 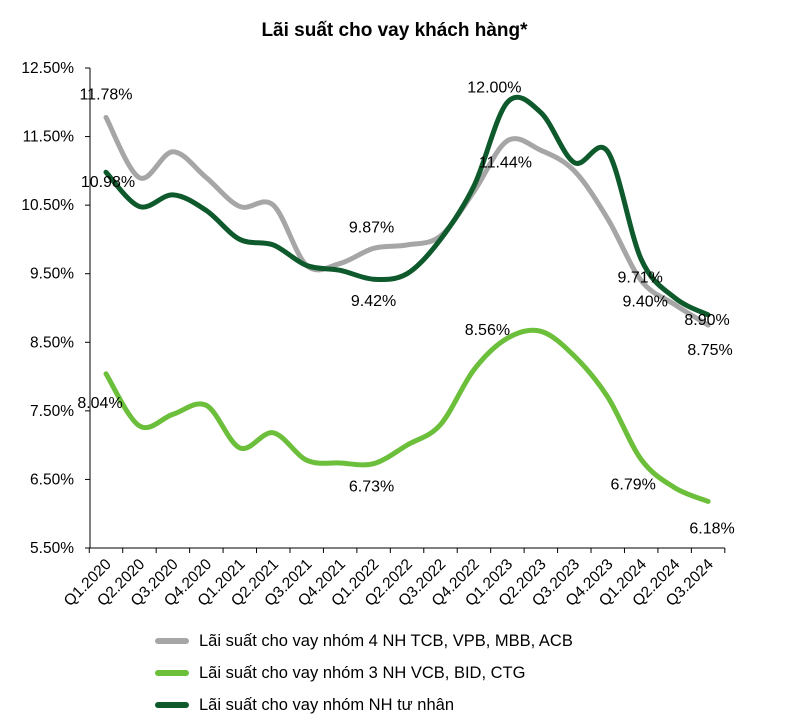 I want to click on y-tick-label: 5.50%, so click(x=52, y=548).